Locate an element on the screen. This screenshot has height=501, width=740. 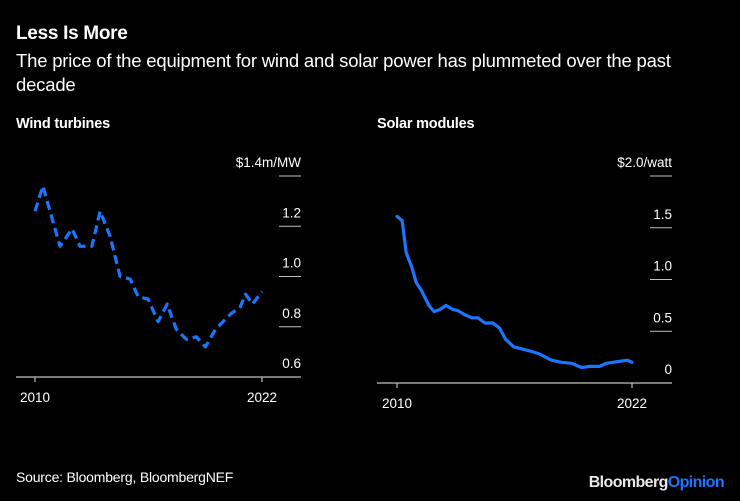
wind-xtick-label: 2010 is located at coordinates (35, 397).